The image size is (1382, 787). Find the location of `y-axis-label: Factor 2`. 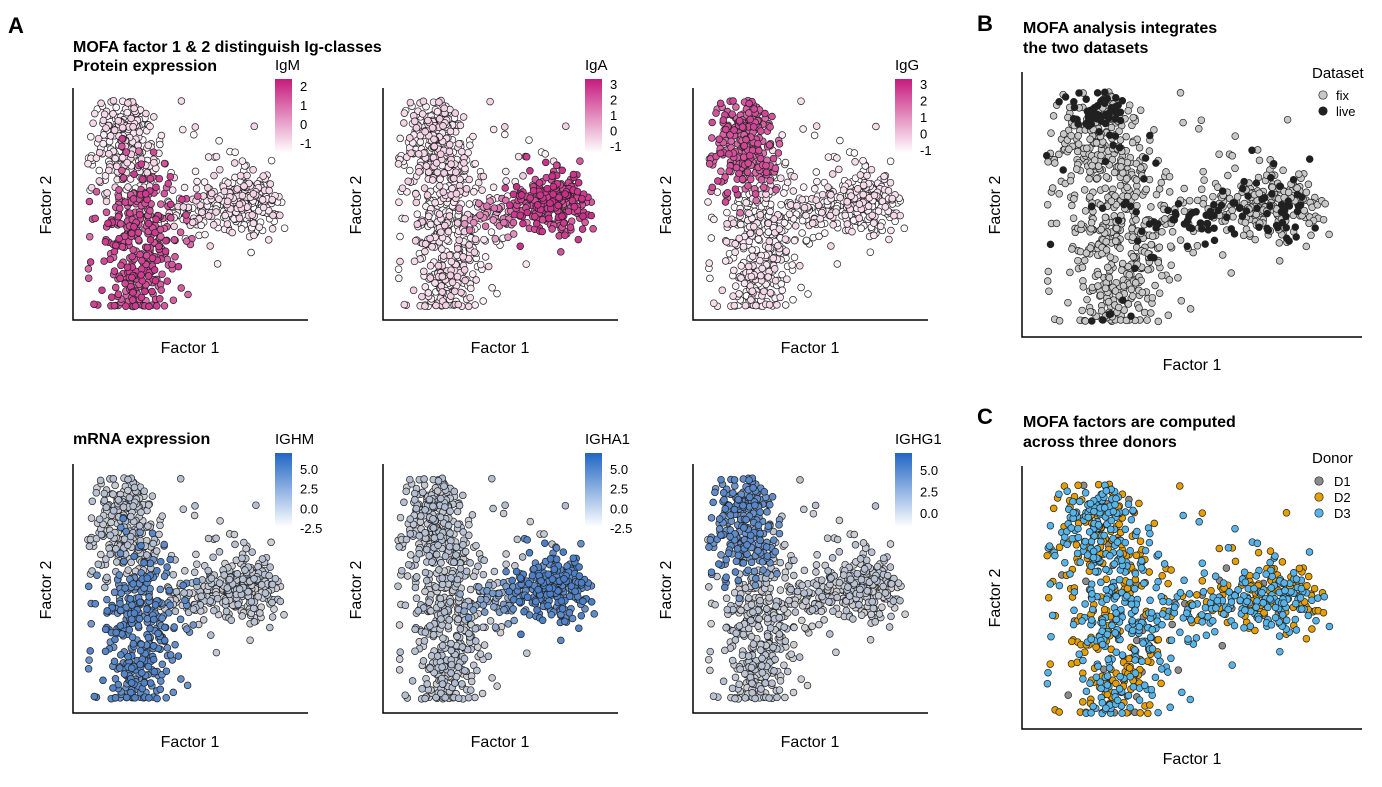

y-axis-label: Factor 2 is located at coordinates (356, 205).